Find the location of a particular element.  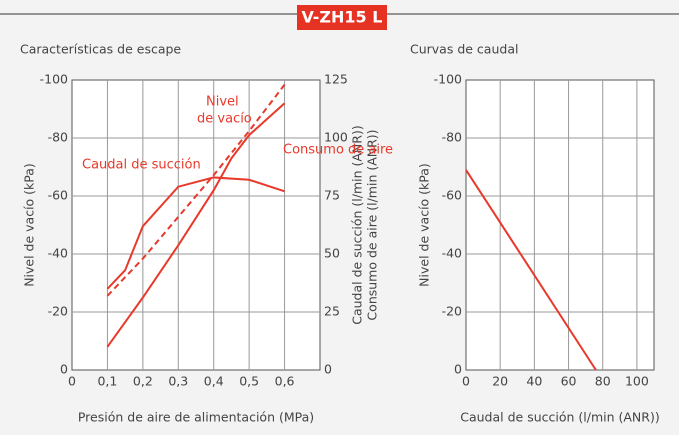

y2-axis-label: Consumo de aire (l/min (ANR)) is located at coordinates (372, 224).